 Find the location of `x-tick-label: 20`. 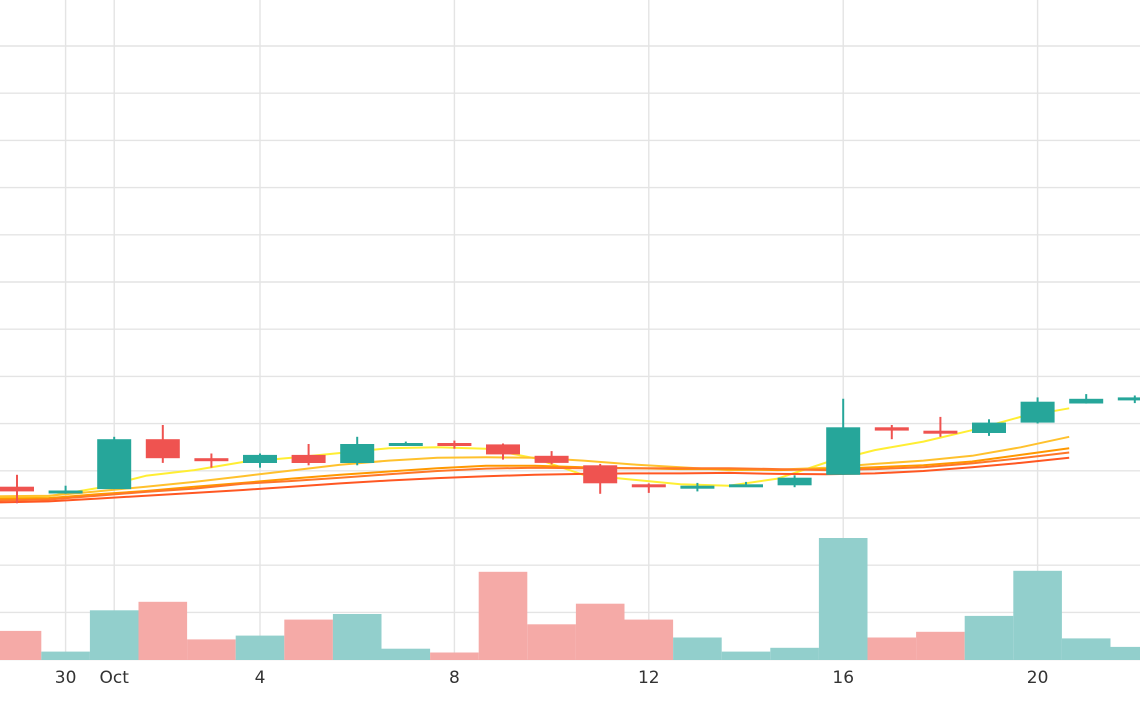

x-tick-label: 20 is located at coordinates (1038, 678).